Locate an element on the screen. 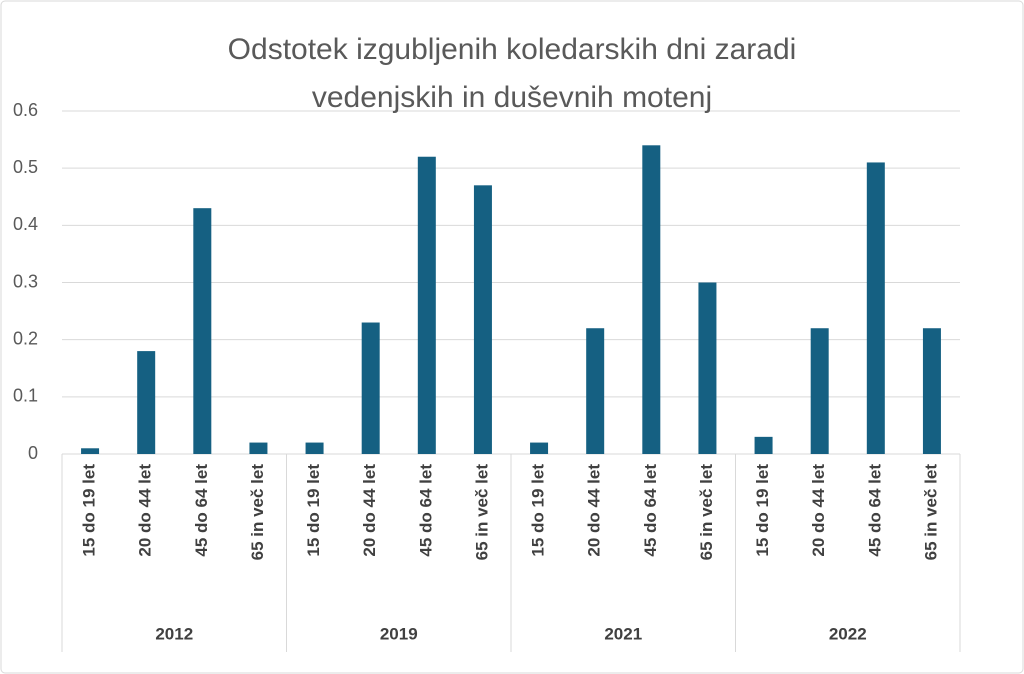 This screenshot has width=1024, height=674. y-tick-label: 0.6 is located at coordinates (25, 110).